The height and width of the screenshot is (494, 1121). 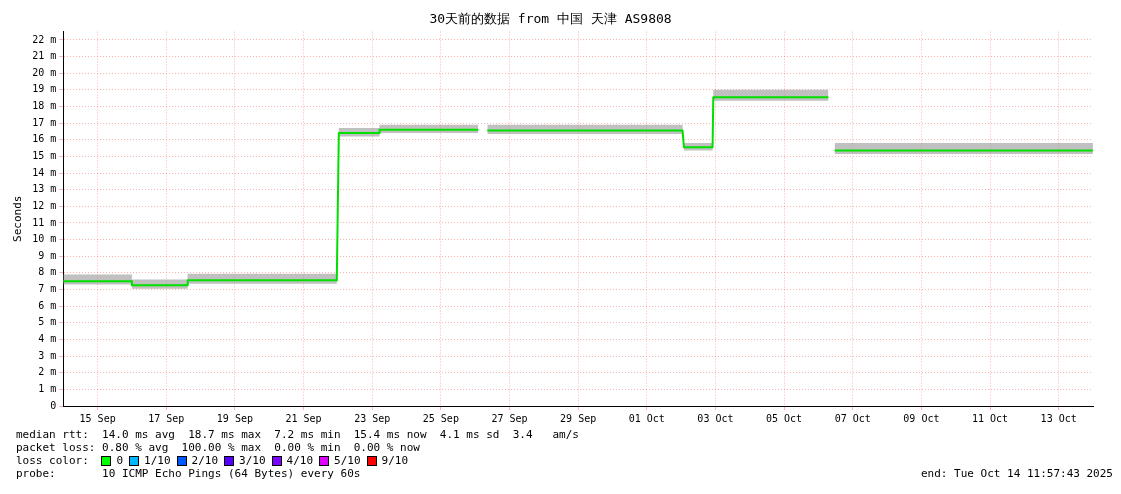 What do you see at coordinates (298, 434) in the screenshot?
I see `text: median rtt: 14.0 ms avg 18.7 ms max 7.2 ms min 15.4 ms now 4.1 ms sd 3.4 am/s` at bounding box center [298, 434].